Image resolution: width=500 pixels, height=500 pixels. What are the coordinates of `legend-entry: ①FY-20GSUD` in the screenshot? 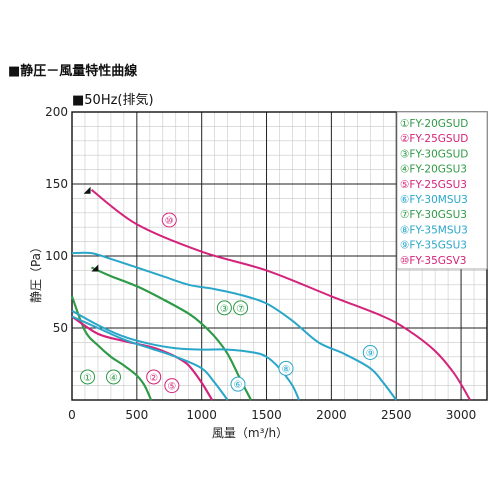 It's located at (434, 124).